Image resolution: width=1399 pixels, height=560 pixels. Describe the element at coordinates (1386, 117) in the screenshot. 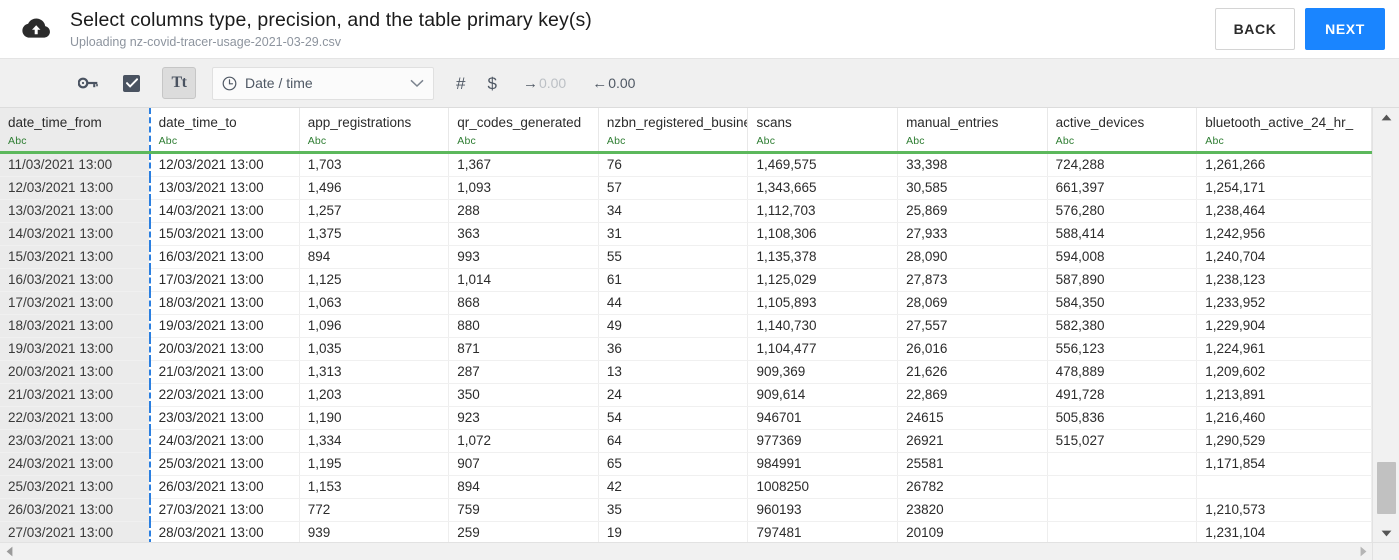

I see `scroll-up-arrow-icon` at that location.